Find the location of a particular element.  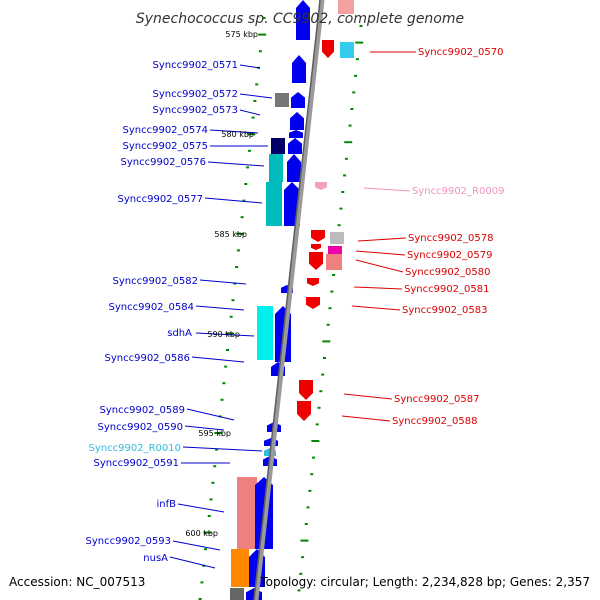

genome-backbone-shadow is located at coordinates (287, 300).